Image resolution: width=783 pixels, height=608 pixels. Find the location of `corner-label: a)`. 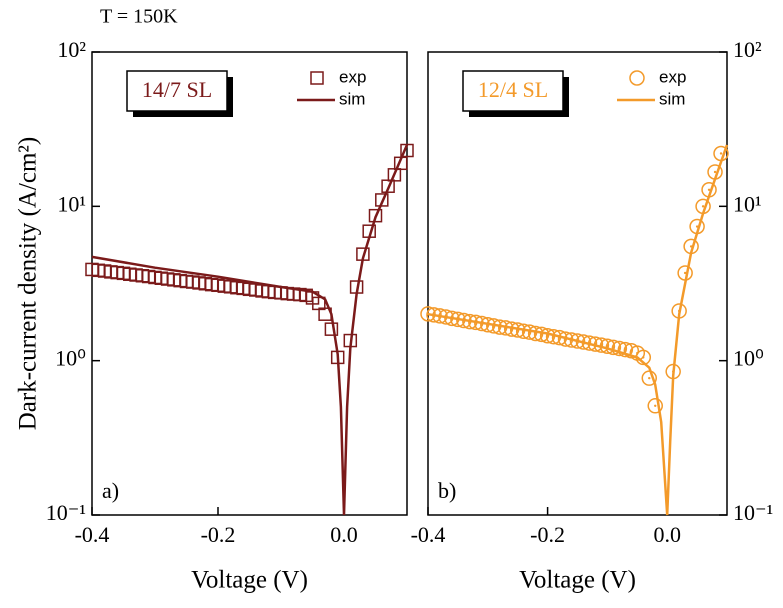

corner-label: a) is located at coordinates (110, 490).